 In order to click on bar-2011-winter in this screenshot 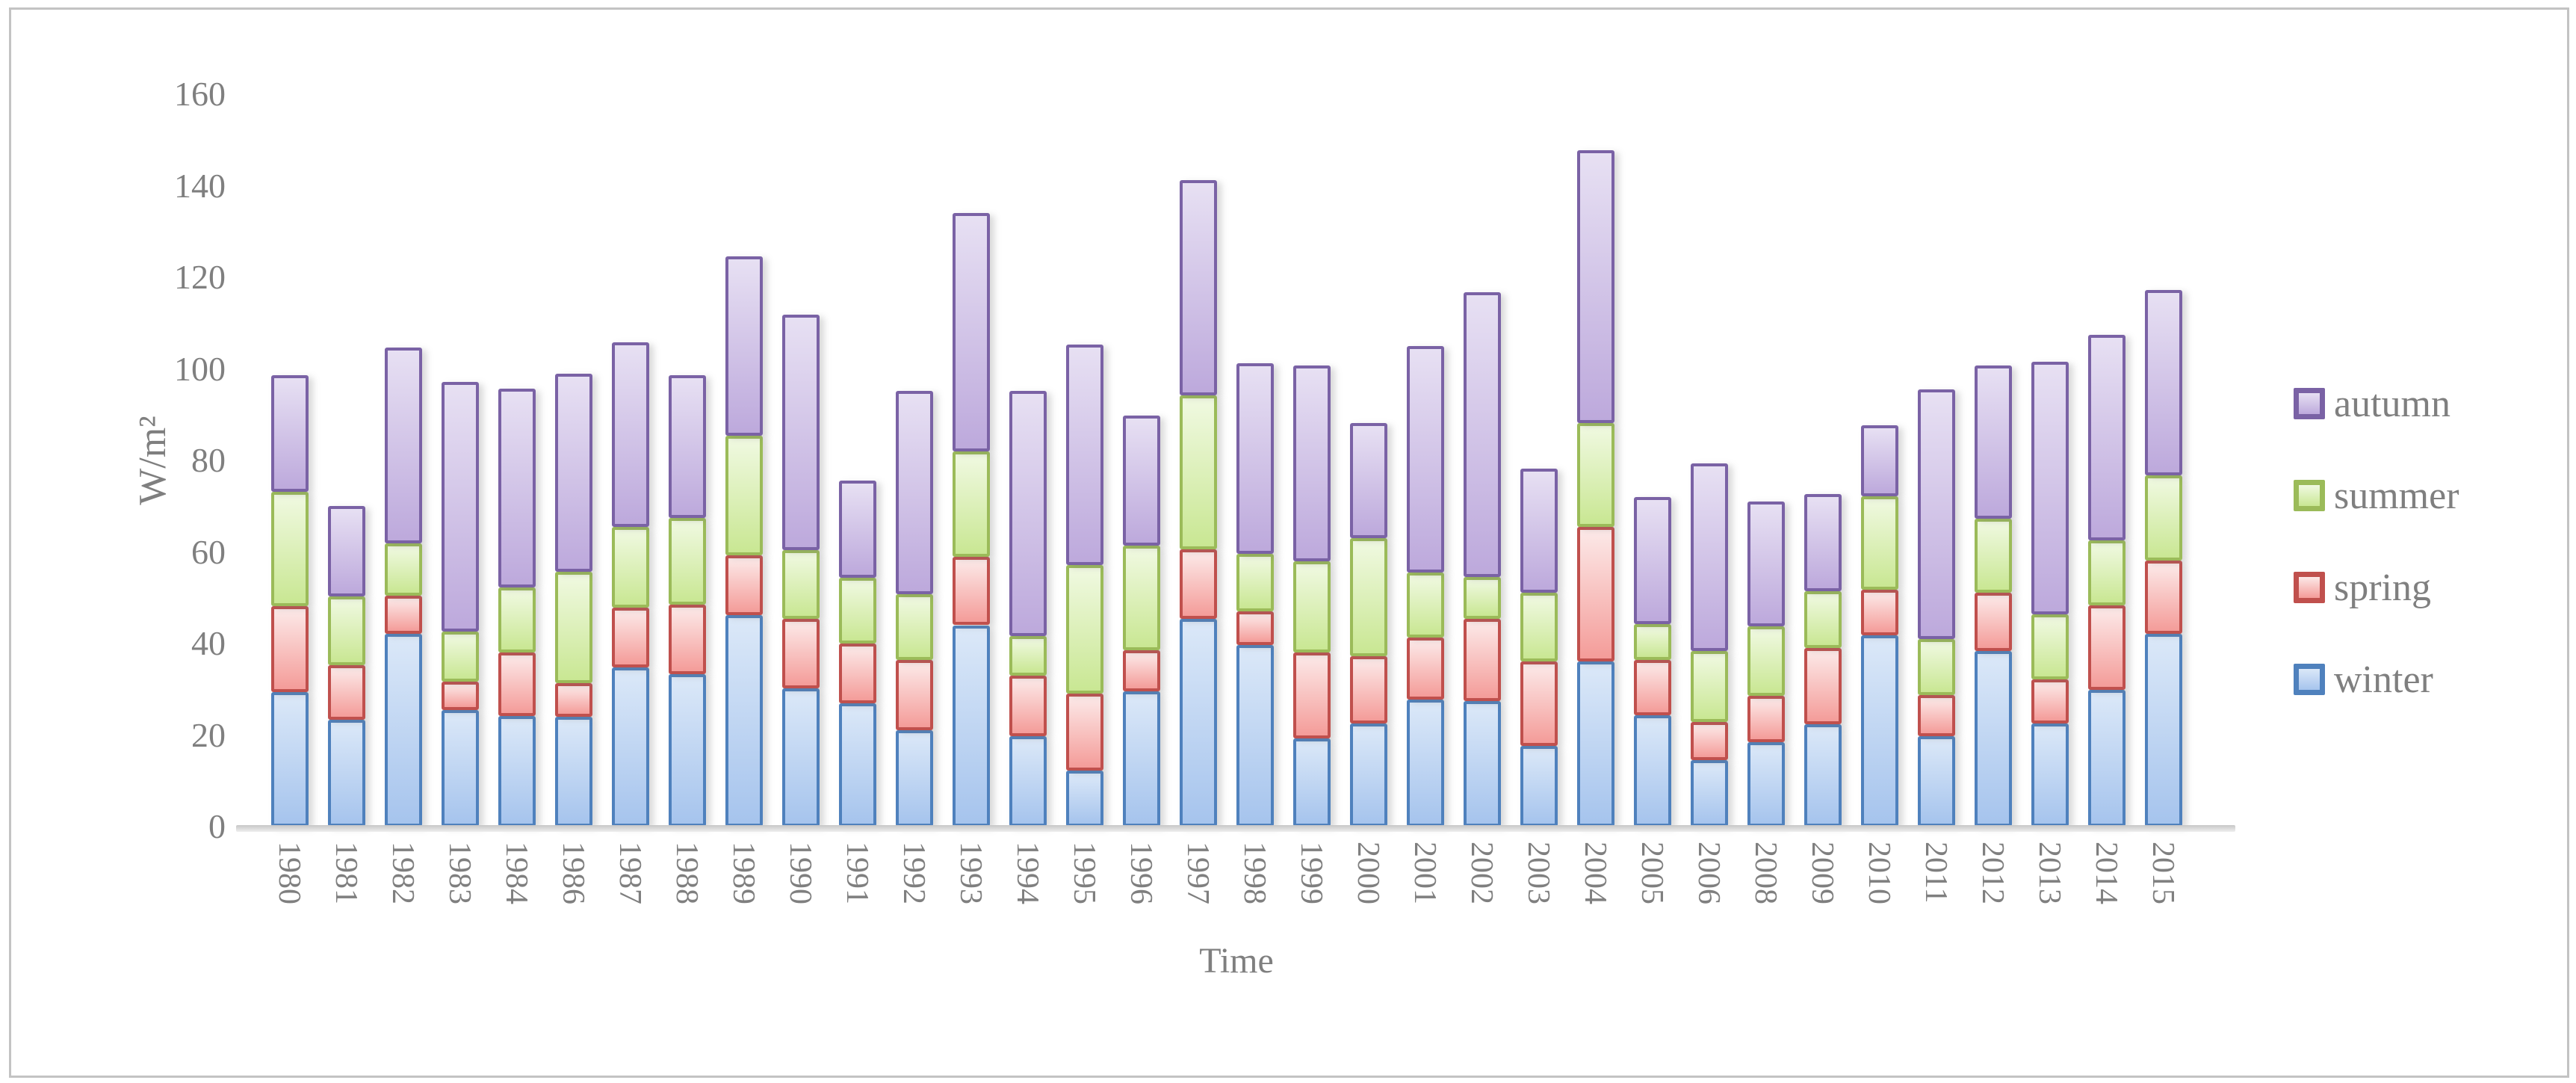, I will do `click(1936, 781)`.